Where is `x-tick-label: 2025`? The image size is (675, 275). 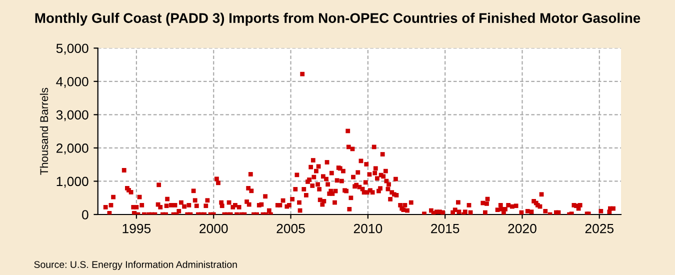
x-tick-label: 2025 is located at coordinates (599, 229).